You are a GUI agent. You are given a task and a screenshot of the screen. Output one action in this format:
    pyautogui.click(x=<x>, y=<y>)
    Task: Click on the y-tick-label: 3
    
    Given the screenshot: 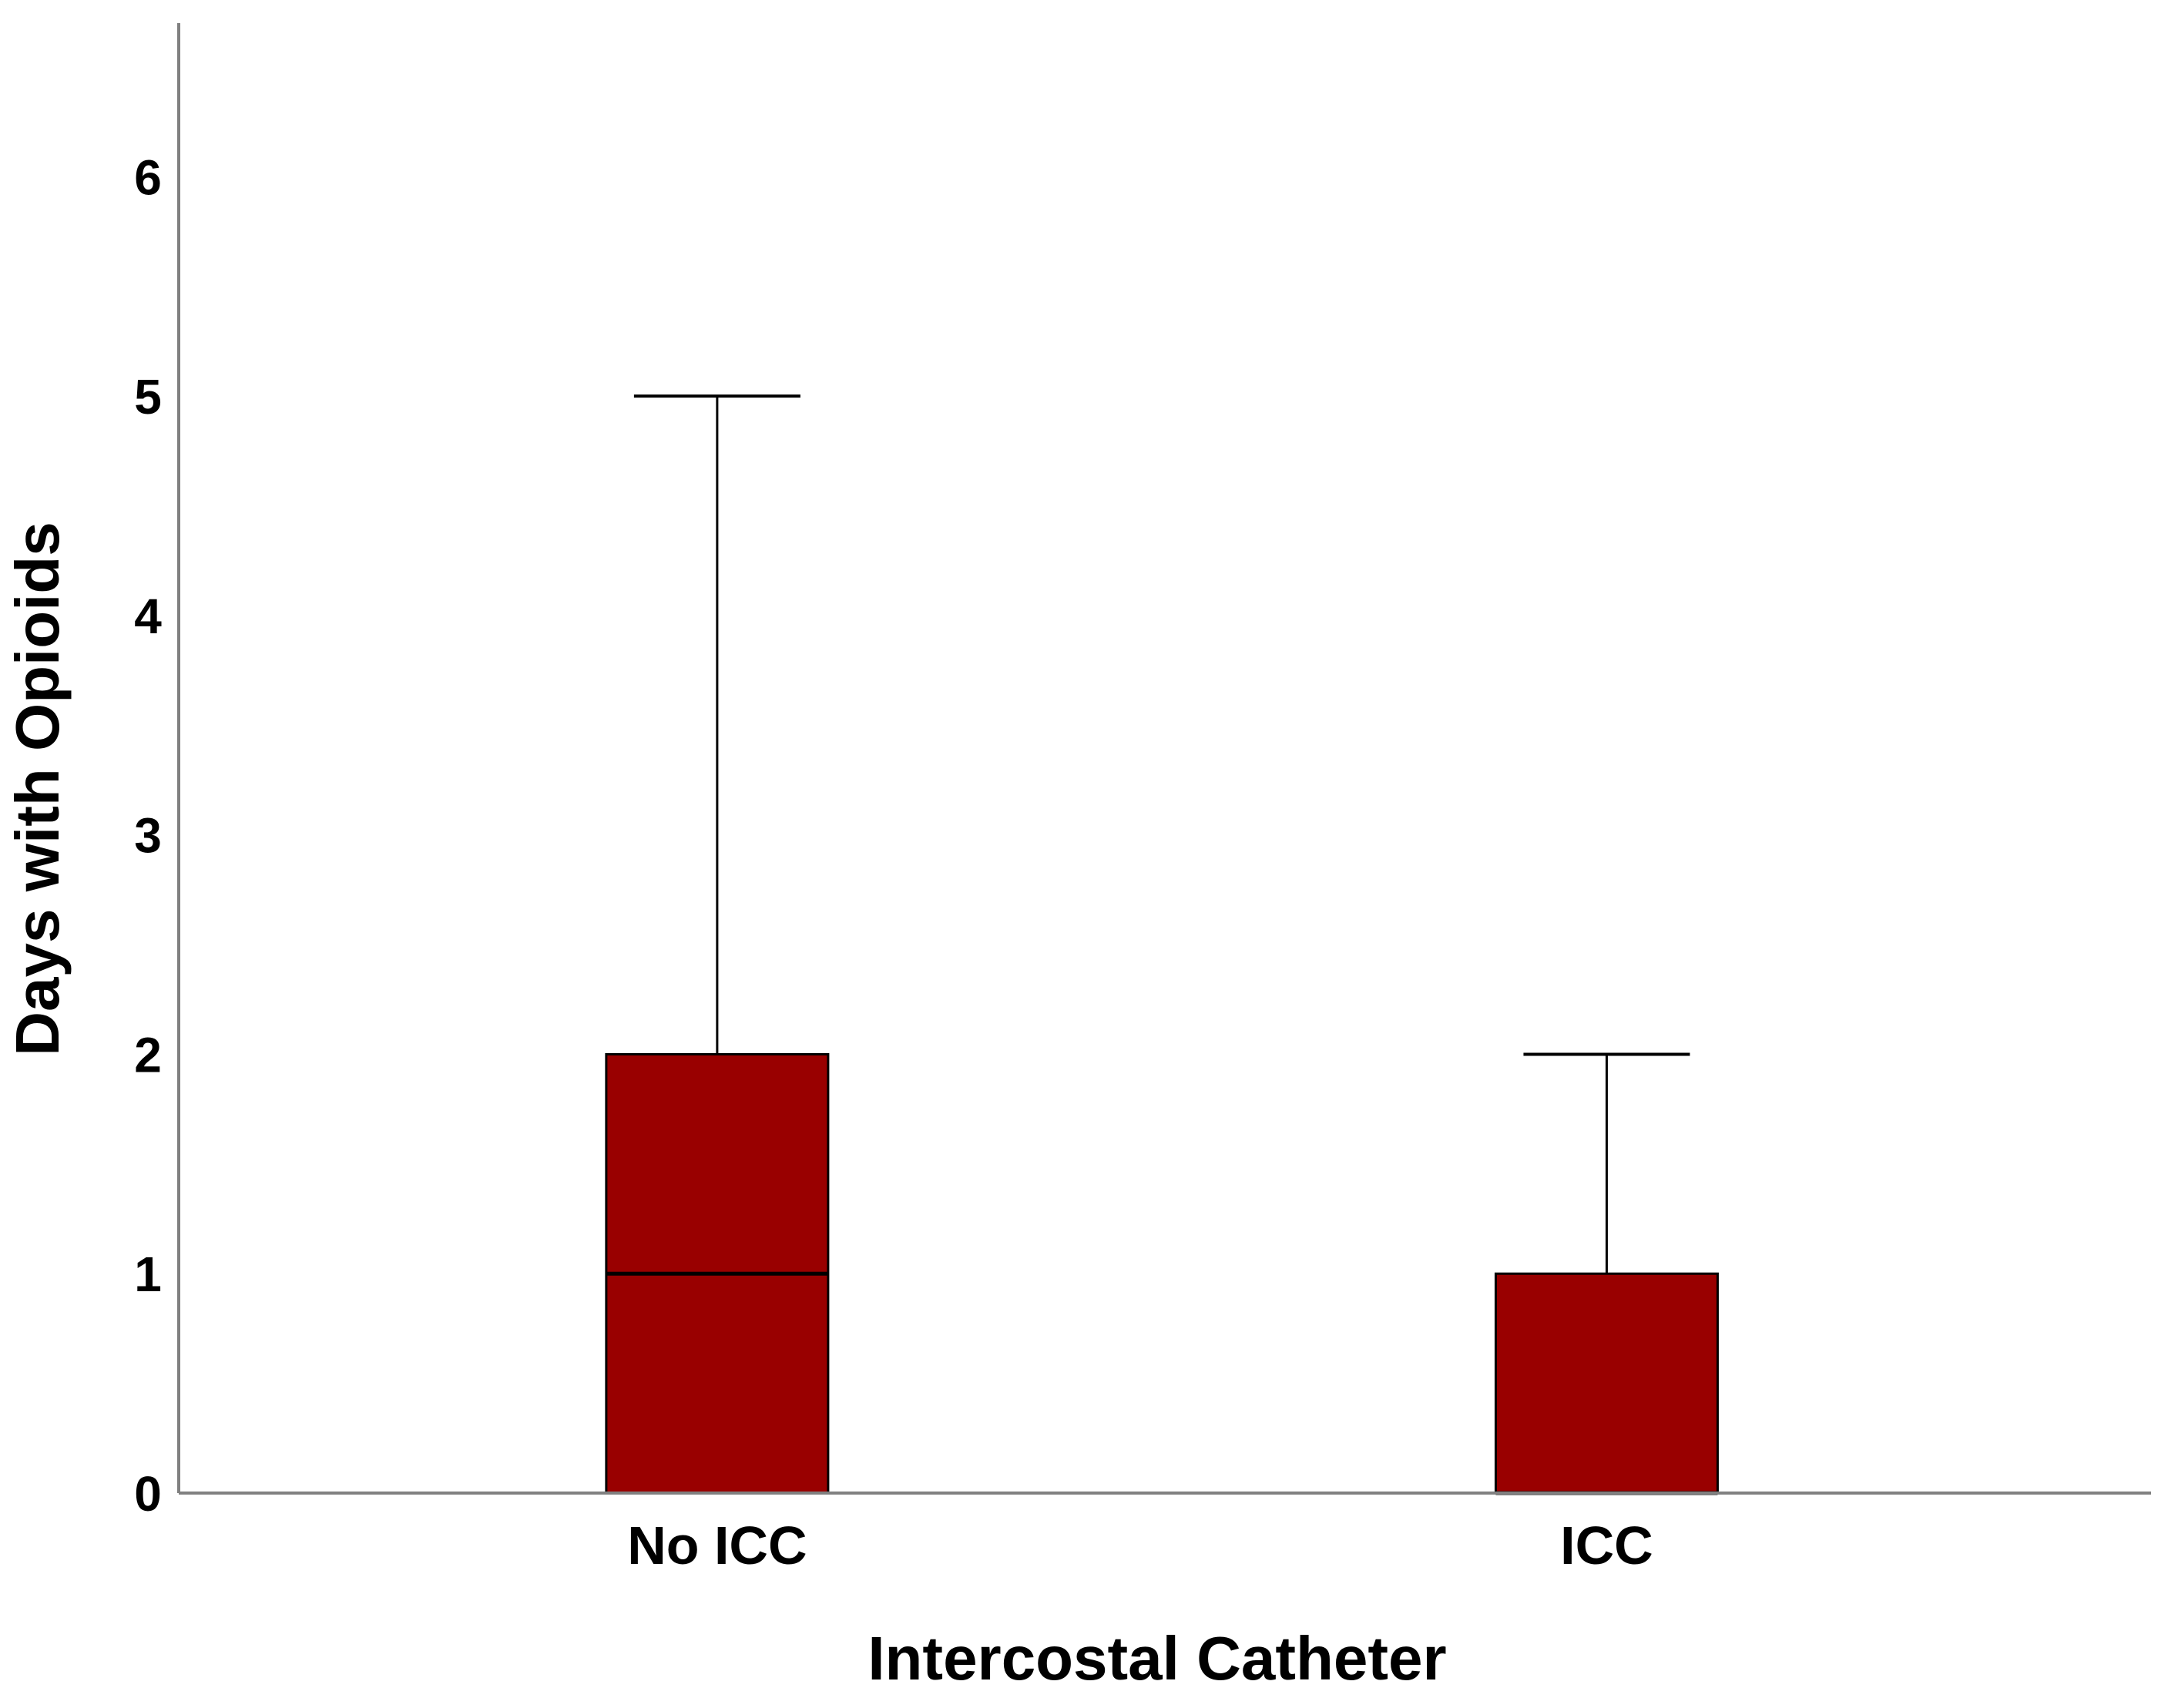 What is the action you would take?
    pyautogui.click(x=148, y=836)
    